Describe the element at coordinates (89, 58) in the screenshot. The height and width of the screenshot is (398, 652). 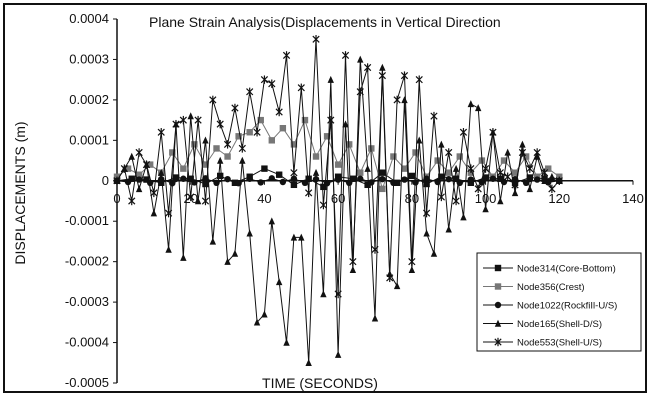
I see `y-tick-label: 0.0003` at that location.